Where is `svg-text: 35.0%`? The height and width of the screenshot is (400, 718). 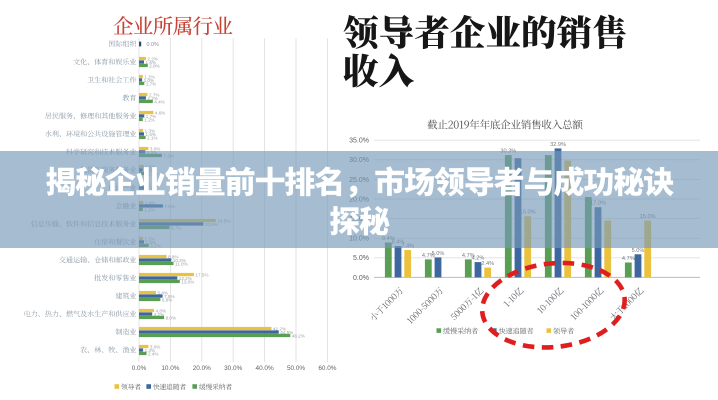 svg-text: 35.0% is located at coordinates (359, 141).